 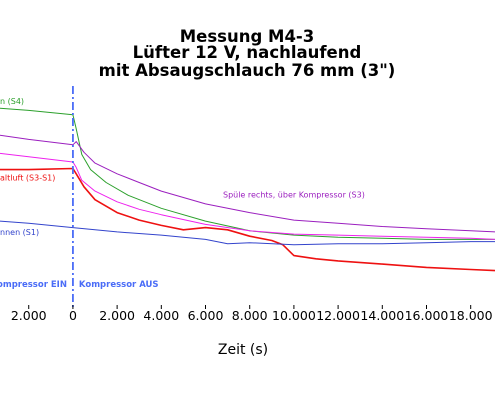 What do you see at coordinates (382, 315) in the screenshot?
I see `x-tick-label: 14.000` at bounding box center [382, 315].